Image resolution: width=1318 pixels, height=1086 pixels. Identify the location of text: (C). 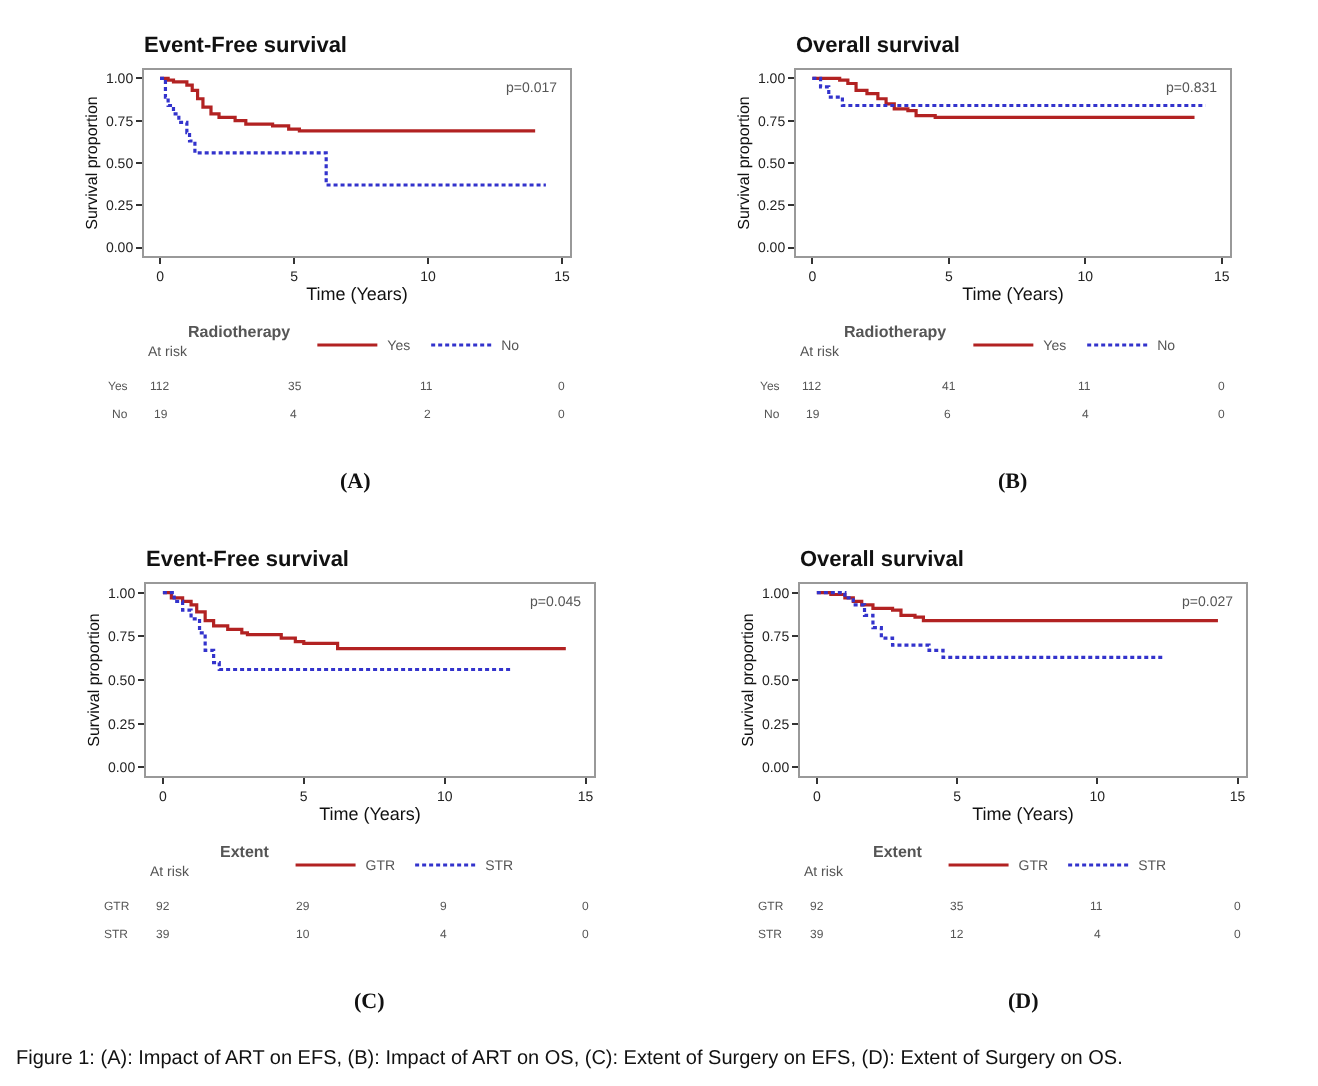
(370, 1002).